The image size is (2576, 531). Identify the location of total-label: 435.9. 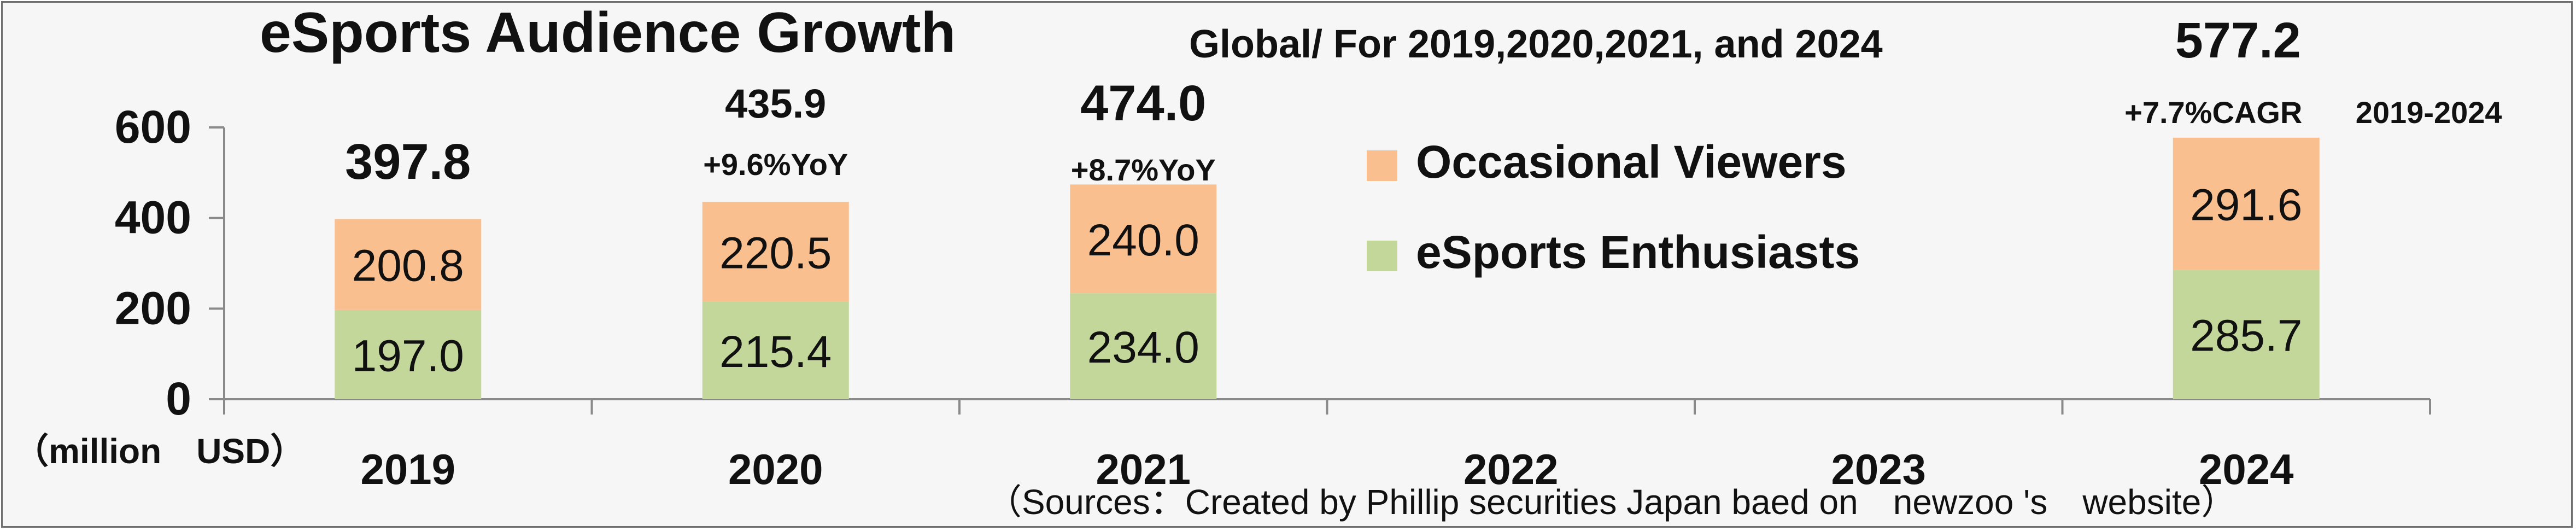
(776, 103).